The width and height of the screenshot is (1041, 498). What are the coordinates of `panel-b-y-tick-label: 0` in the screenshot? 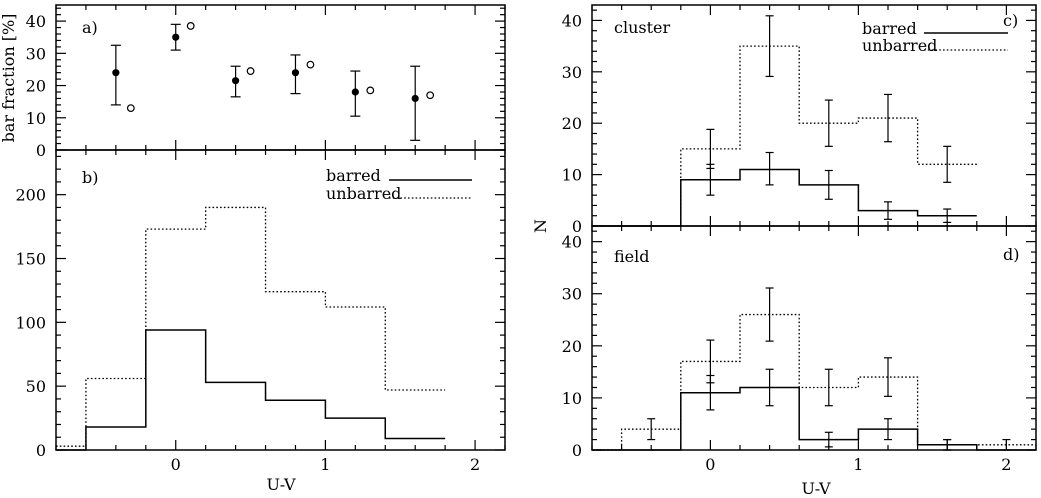 It's located at (41, 450).